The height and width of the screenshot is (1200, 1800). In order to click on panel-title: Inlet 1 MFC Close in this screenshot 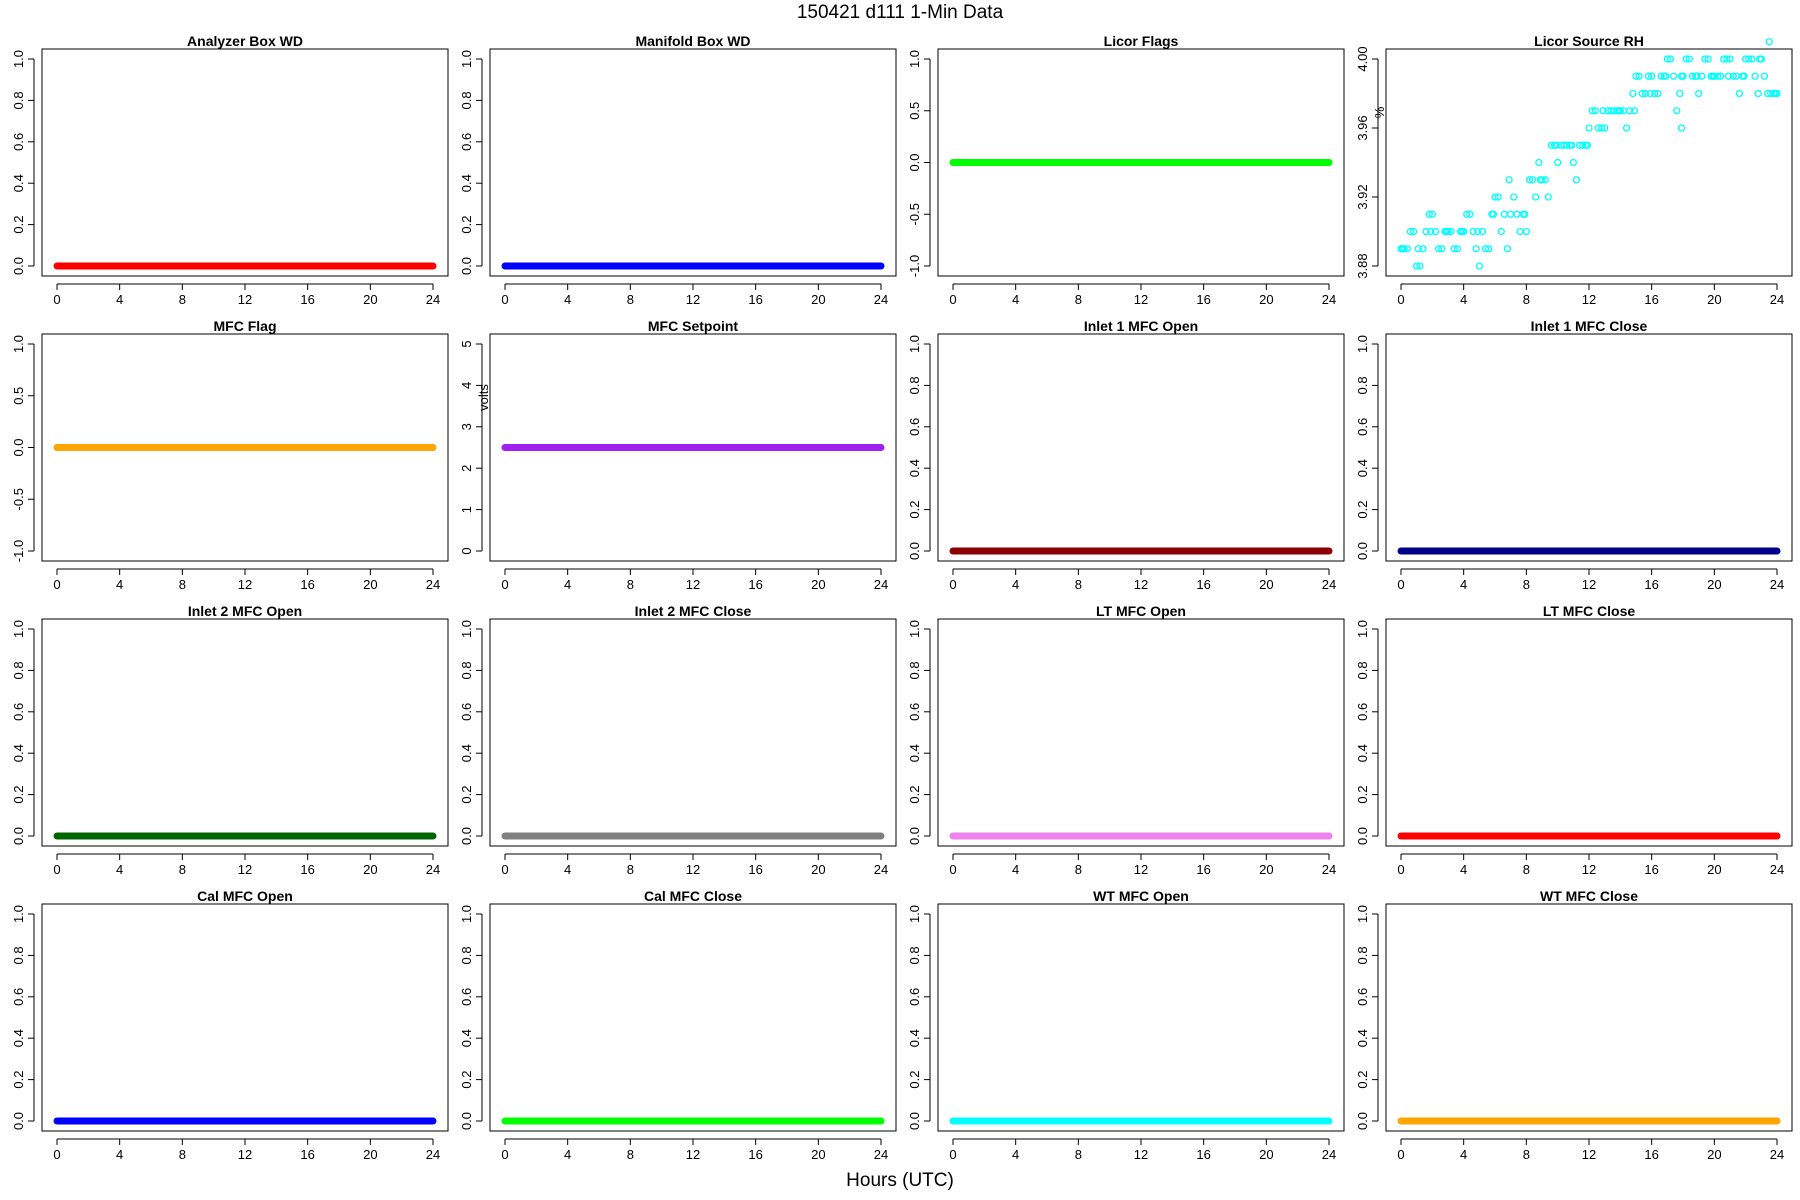, I will do `click(1589, 326)`.